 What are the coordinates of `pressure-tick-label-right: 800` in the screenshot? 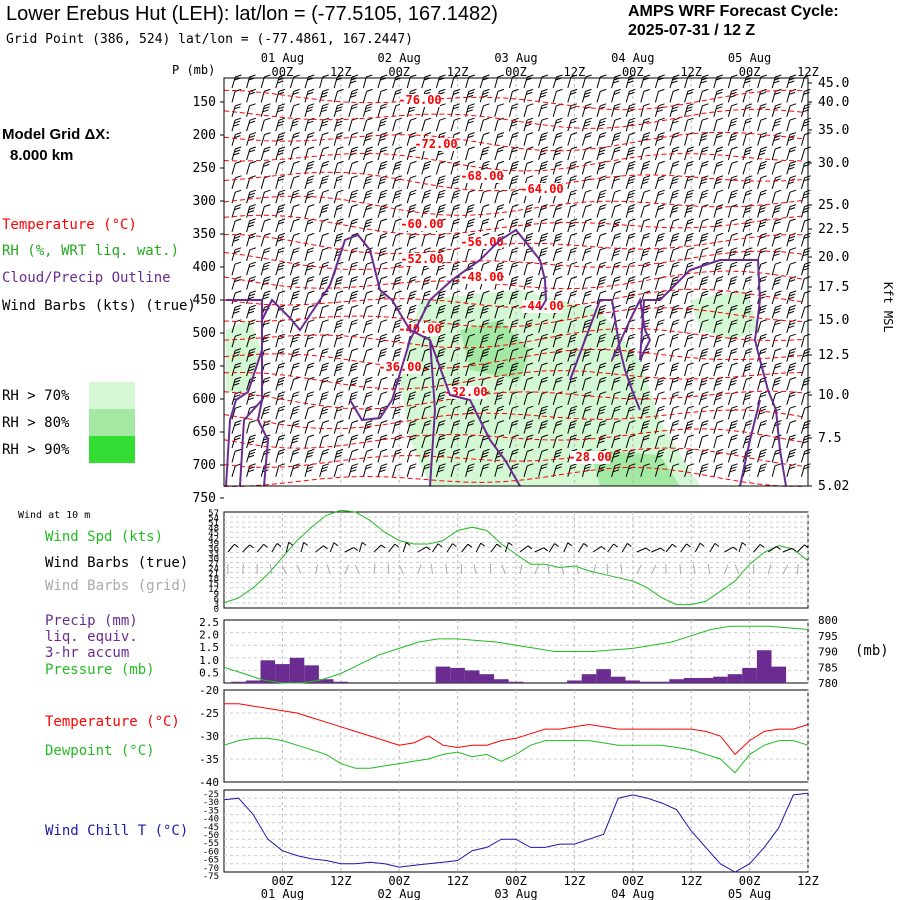 It's located at (828, 620).